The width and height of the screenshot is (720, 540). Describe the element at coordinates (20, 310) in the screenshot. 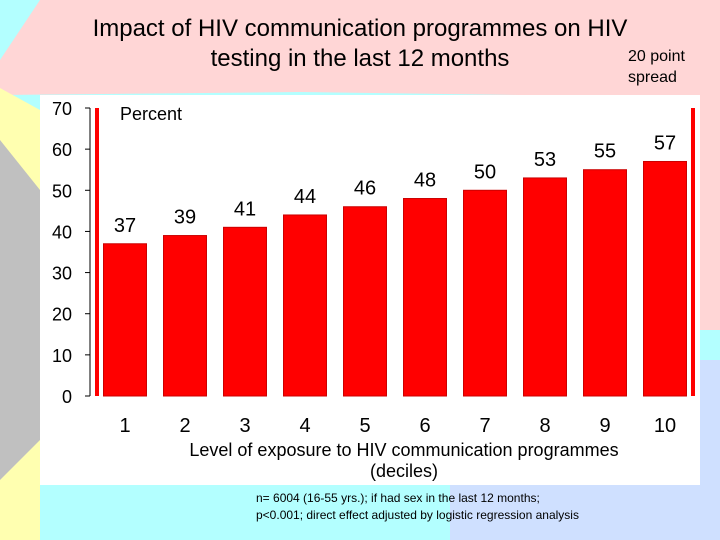

I see `background-gray-triangle` at that location.